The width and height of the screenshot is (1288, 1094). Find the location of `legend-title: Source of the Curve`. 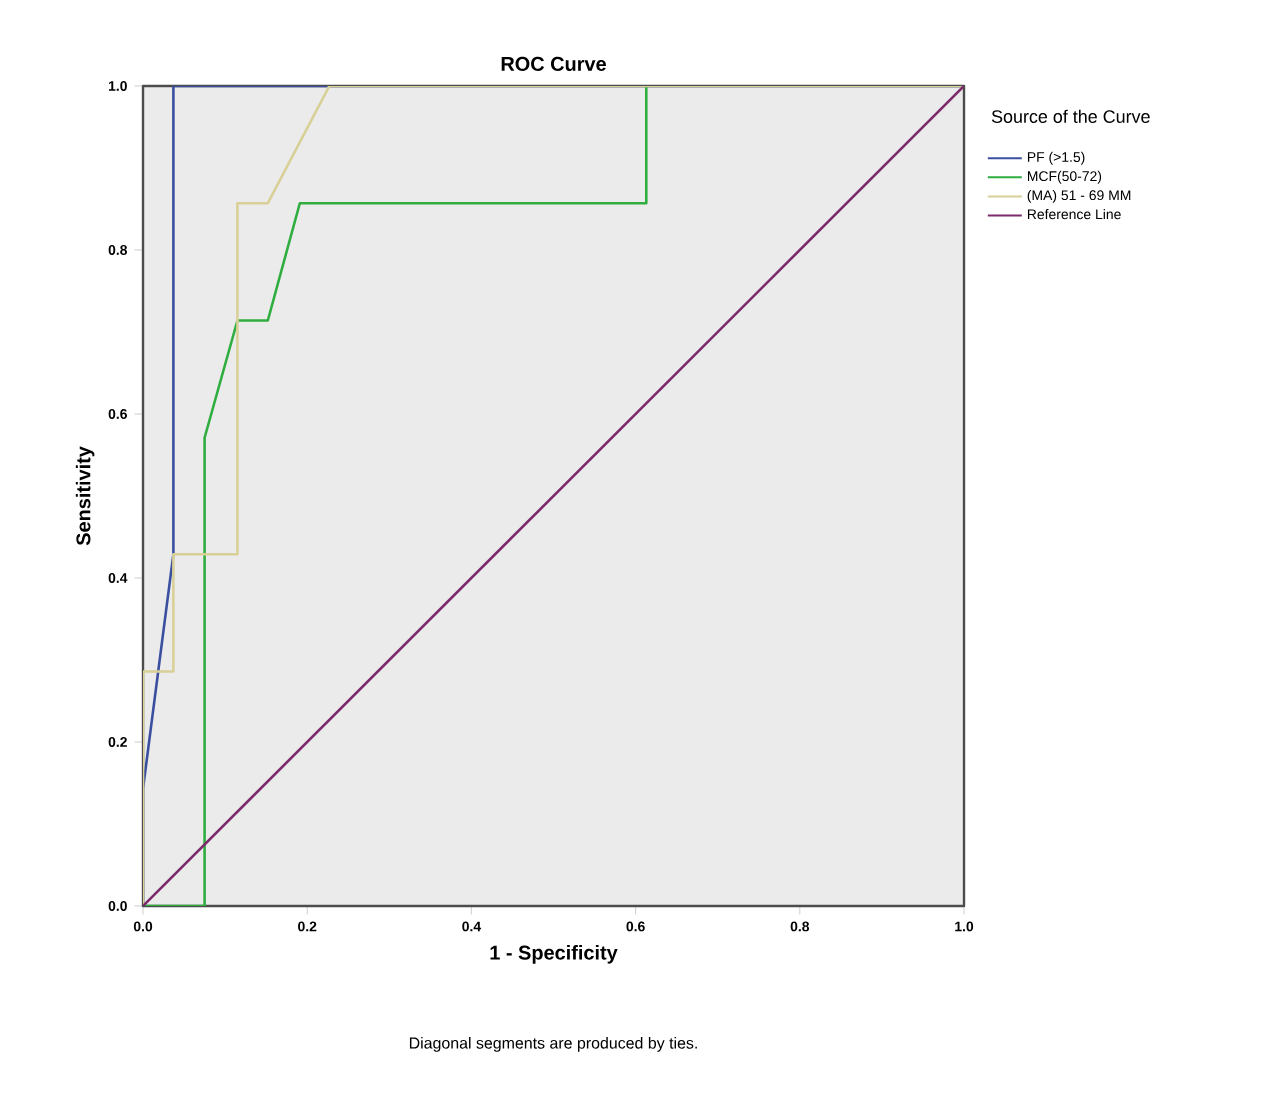

legend-title: Source of the Curve is located at coordinates (1070, 116).